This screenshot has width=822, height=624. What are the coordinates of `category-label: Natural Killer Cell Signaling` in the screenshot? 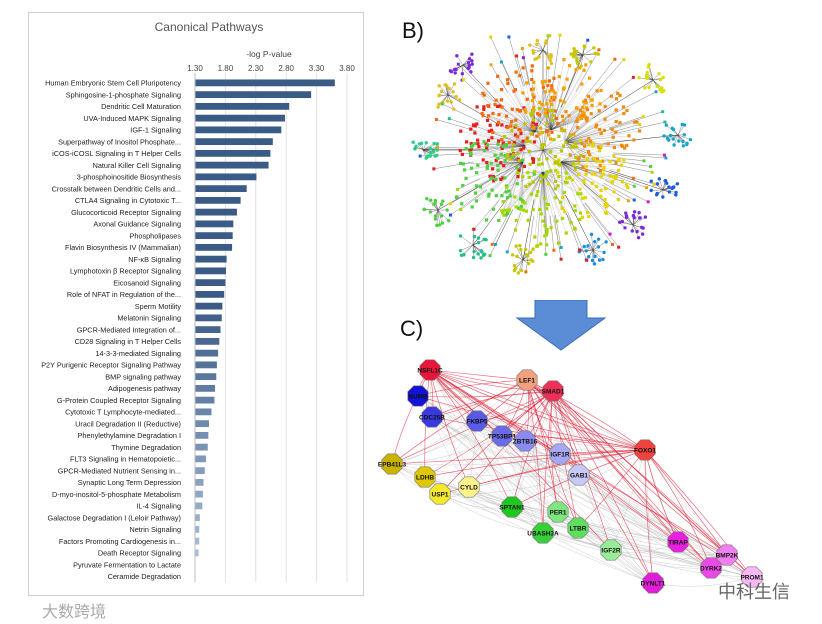 It's located at (137, 165).